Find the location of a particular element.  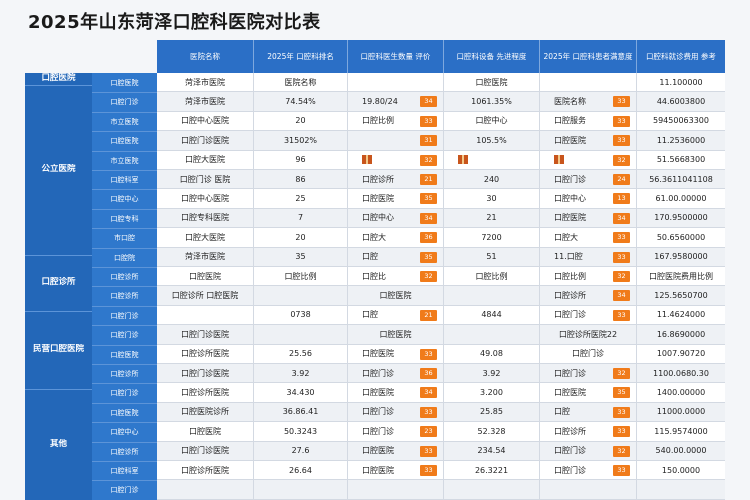

cell-text: 11.2536000 is located at coordinates (681, 140).